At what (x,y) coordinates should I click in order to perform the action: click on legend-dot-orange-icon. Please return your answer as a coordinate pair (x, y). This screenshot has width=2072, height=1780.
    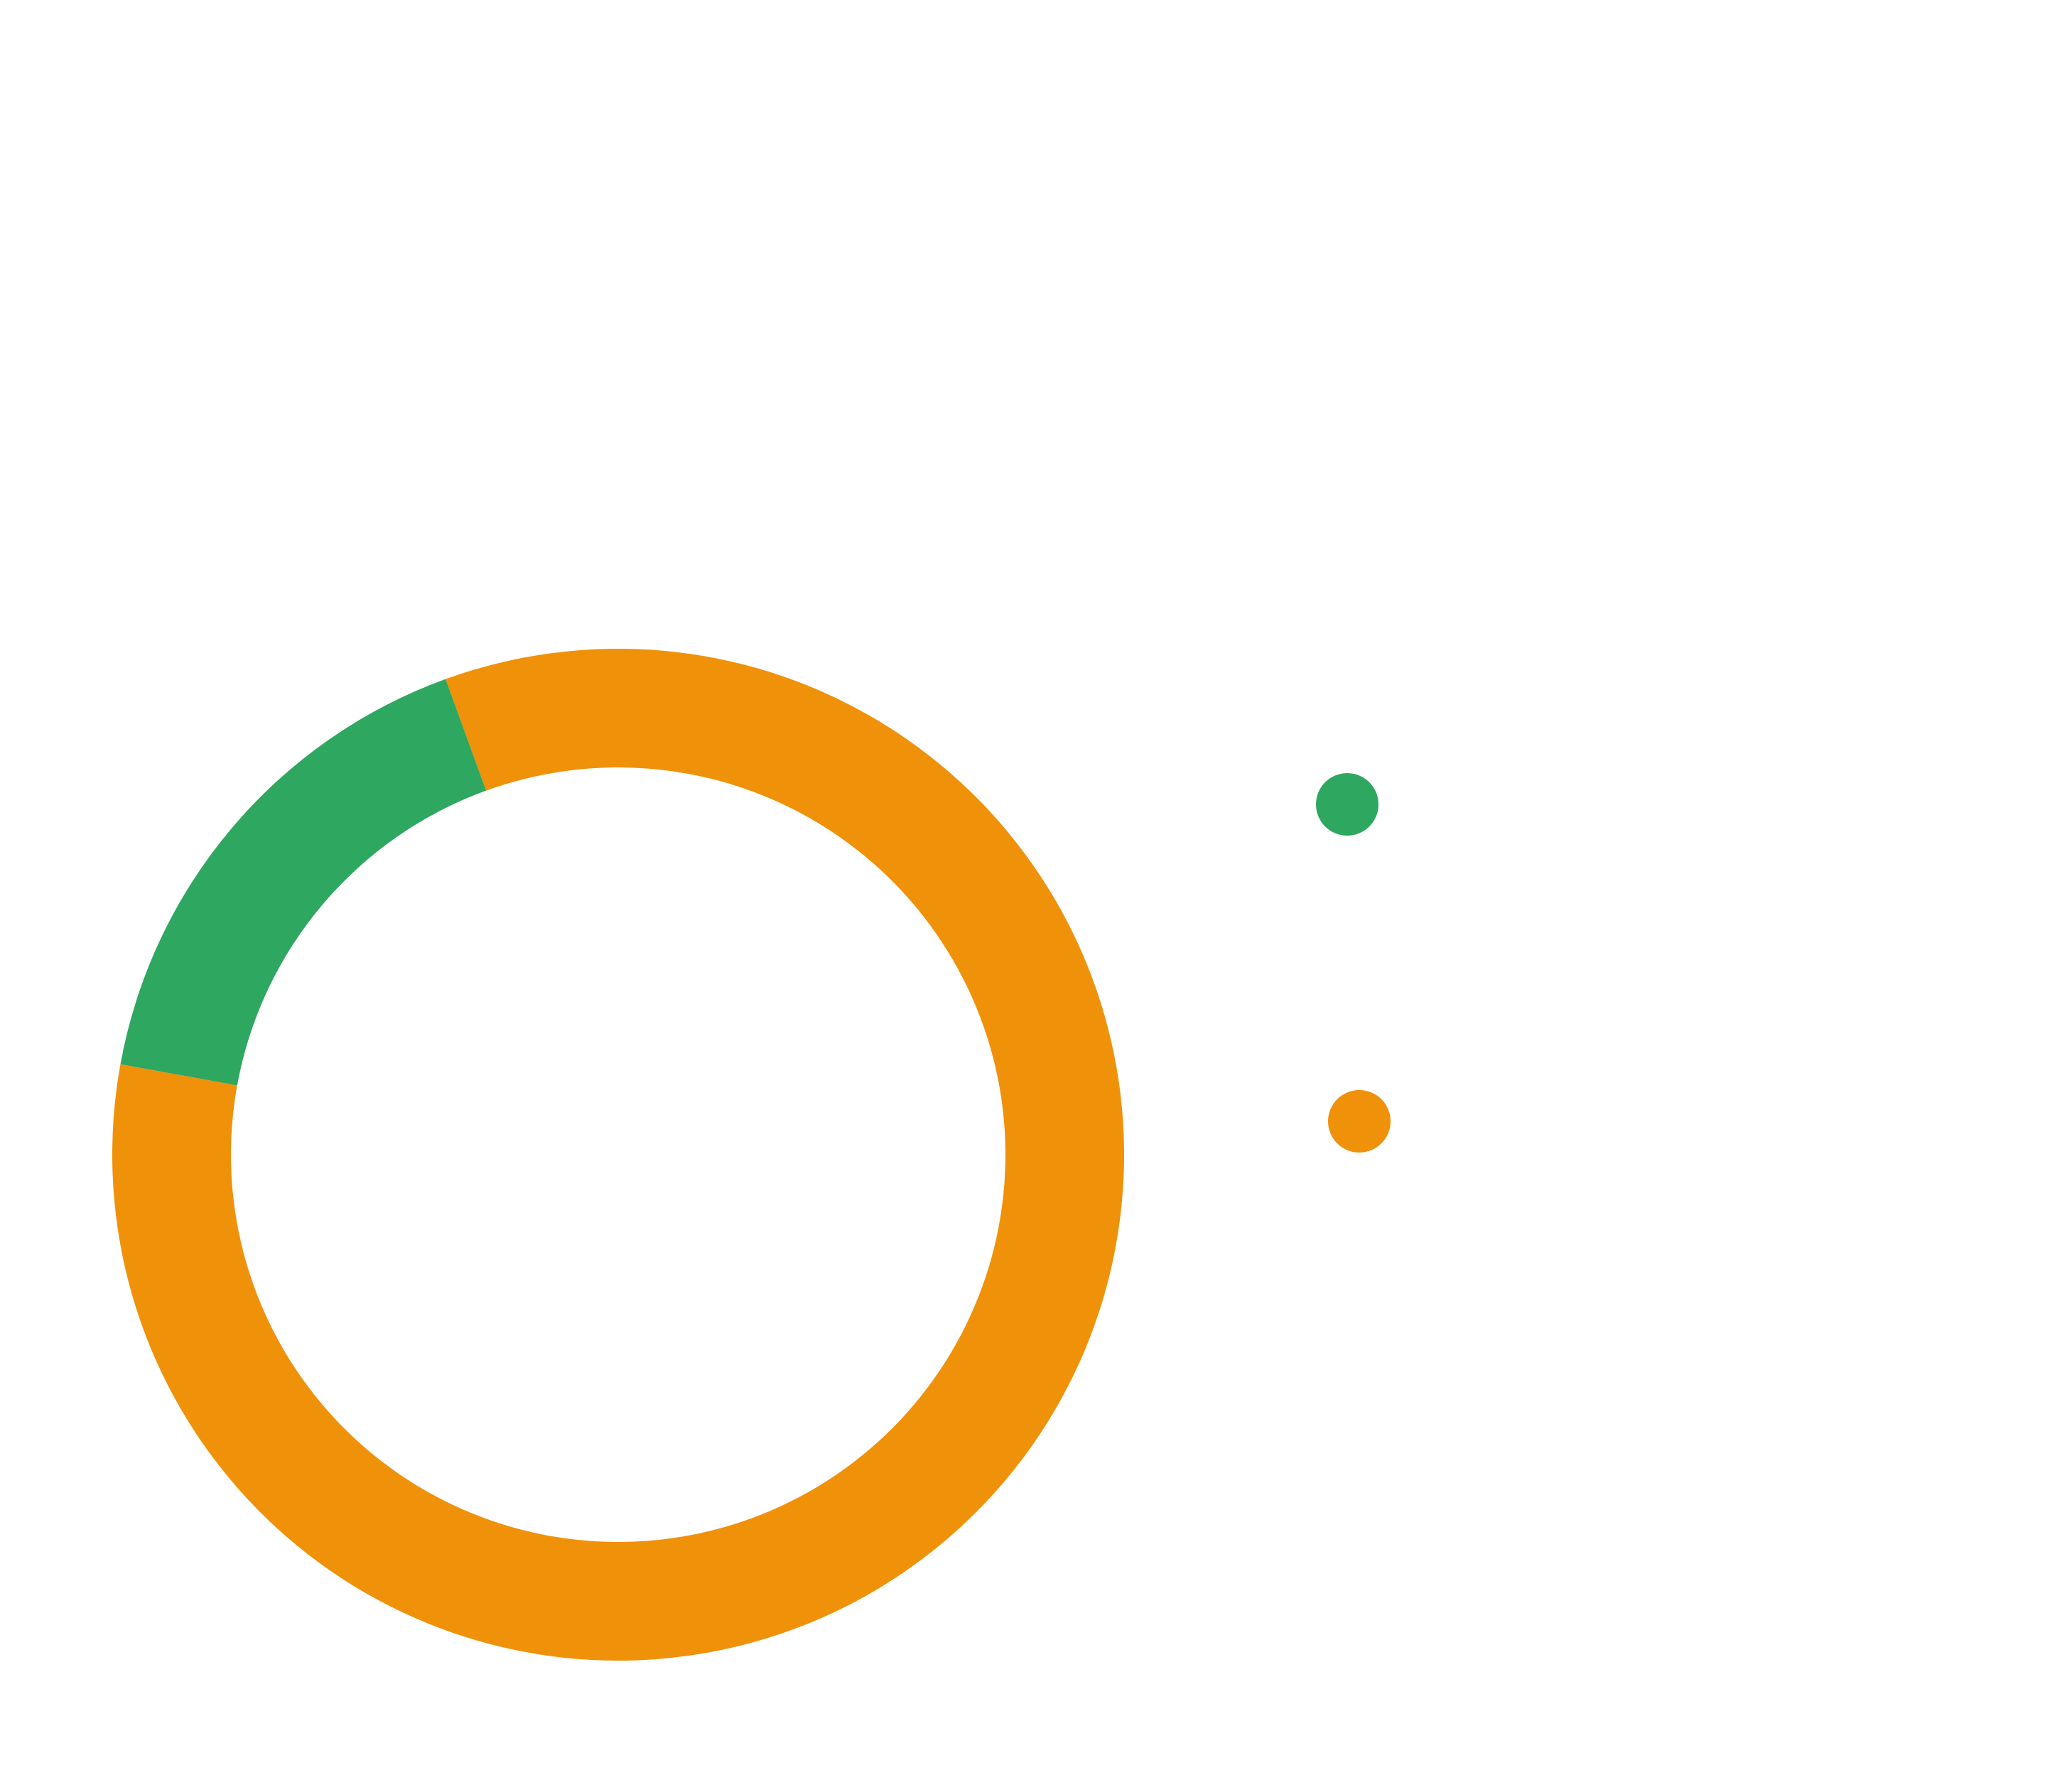
    Looking at the image, I should click on (1359, 1121).